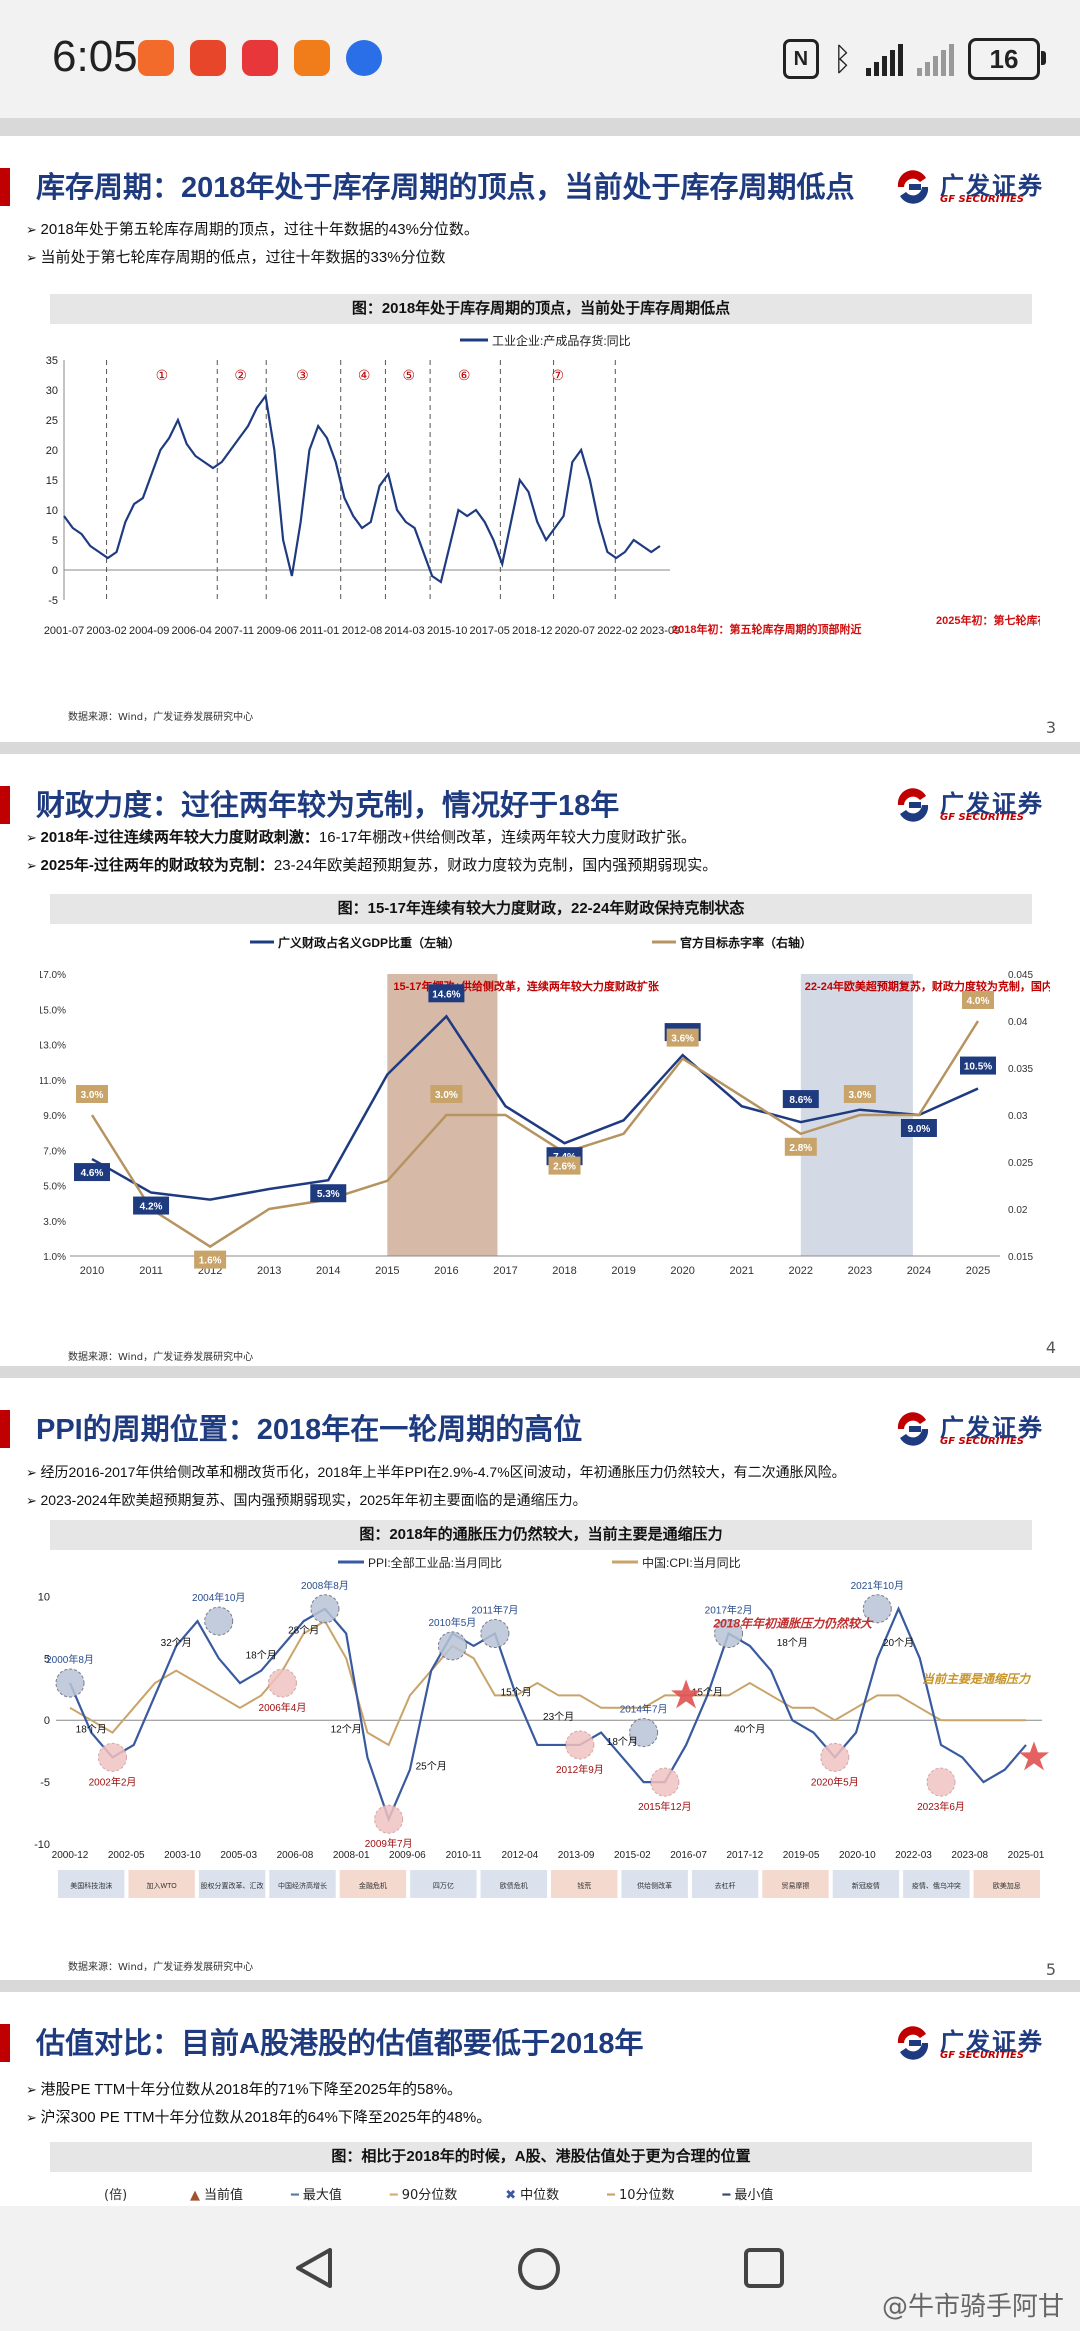 The width and height of the screenshot is (1080, 2331). I want to click on x-tick-label: 2013-09, so click(576, 1855).